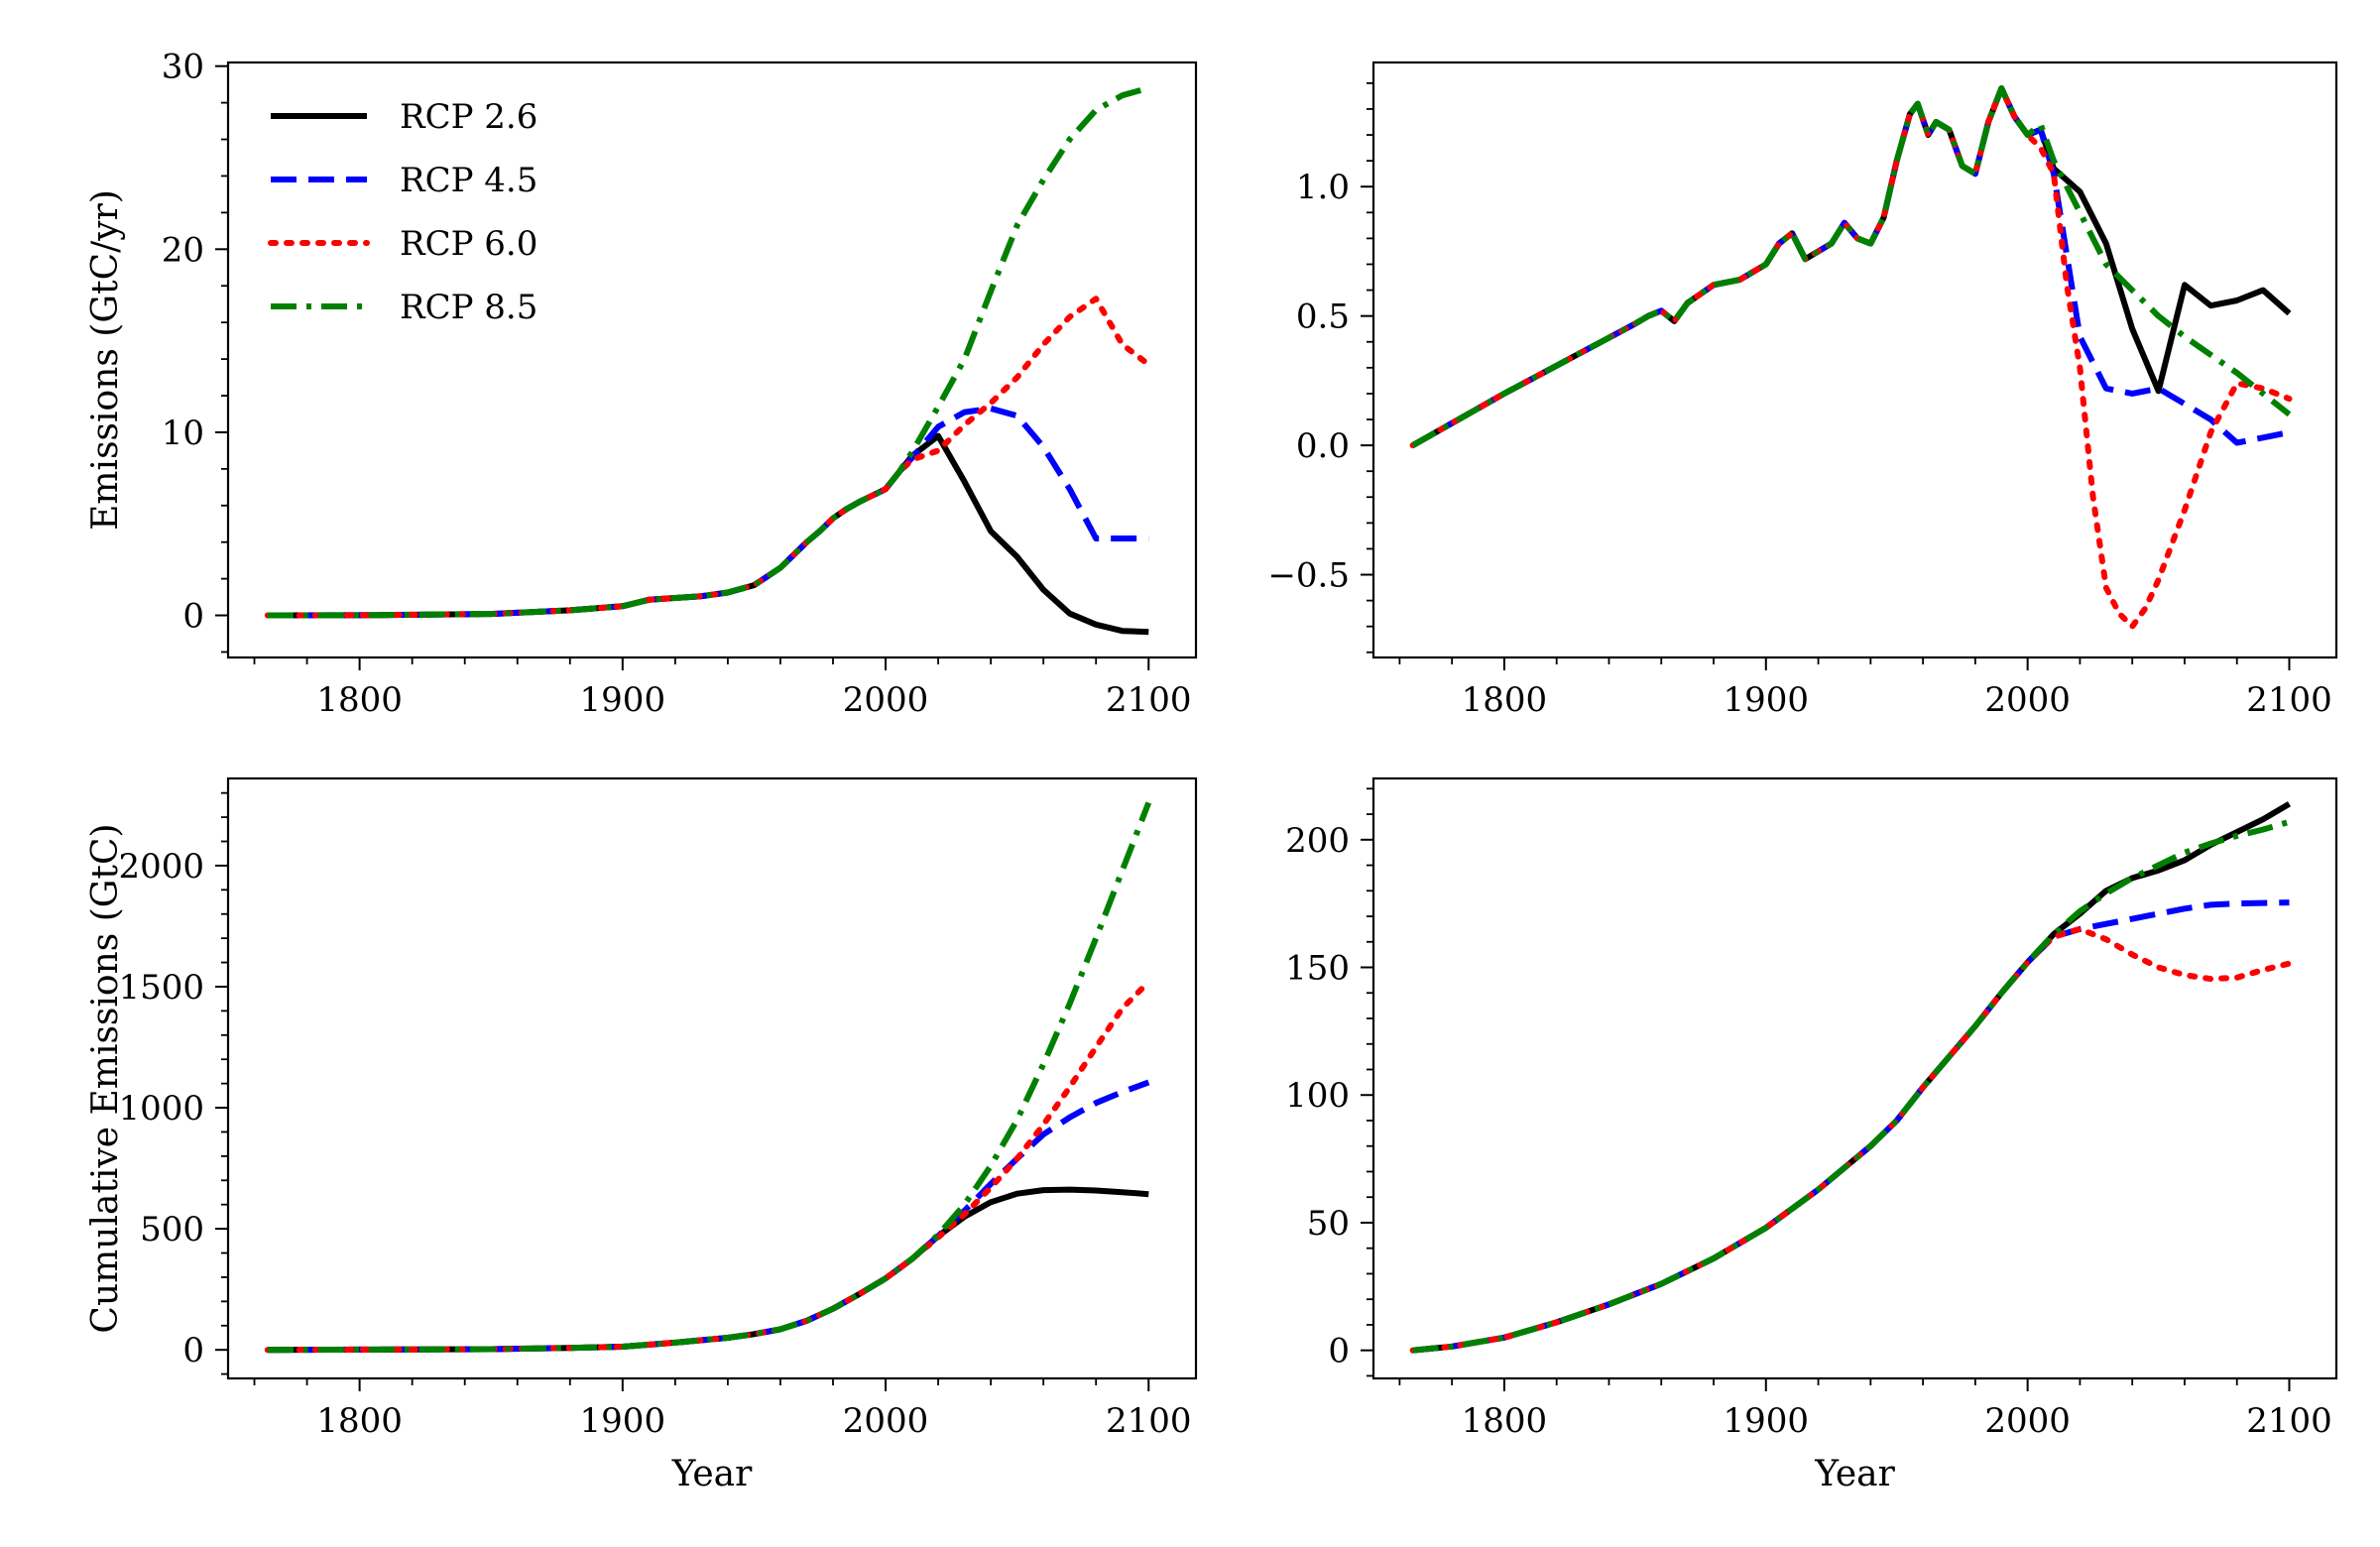  Describe the element at coordinates (1317, 841) in the screenshot. I see `y-tick-label: 200` at that location.